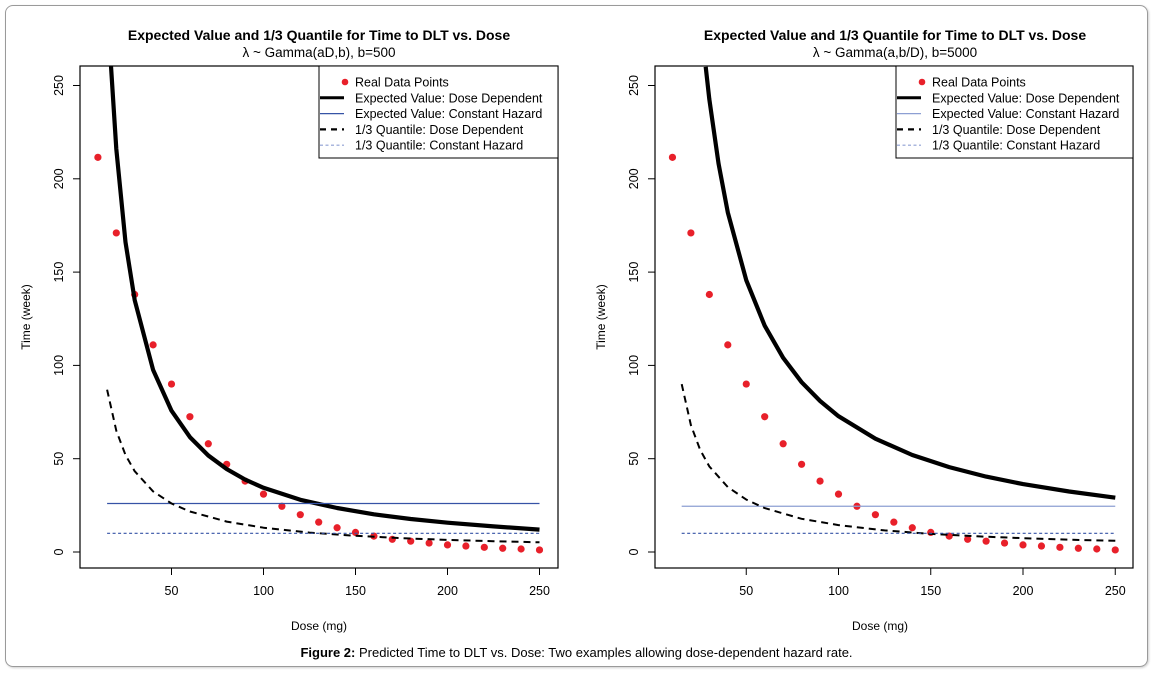 The width and height of the screenshot is (1153, 673). Describe the element at coordinates (172, 591) in the screenshot. I see `x-tick-label: 50` at that location.